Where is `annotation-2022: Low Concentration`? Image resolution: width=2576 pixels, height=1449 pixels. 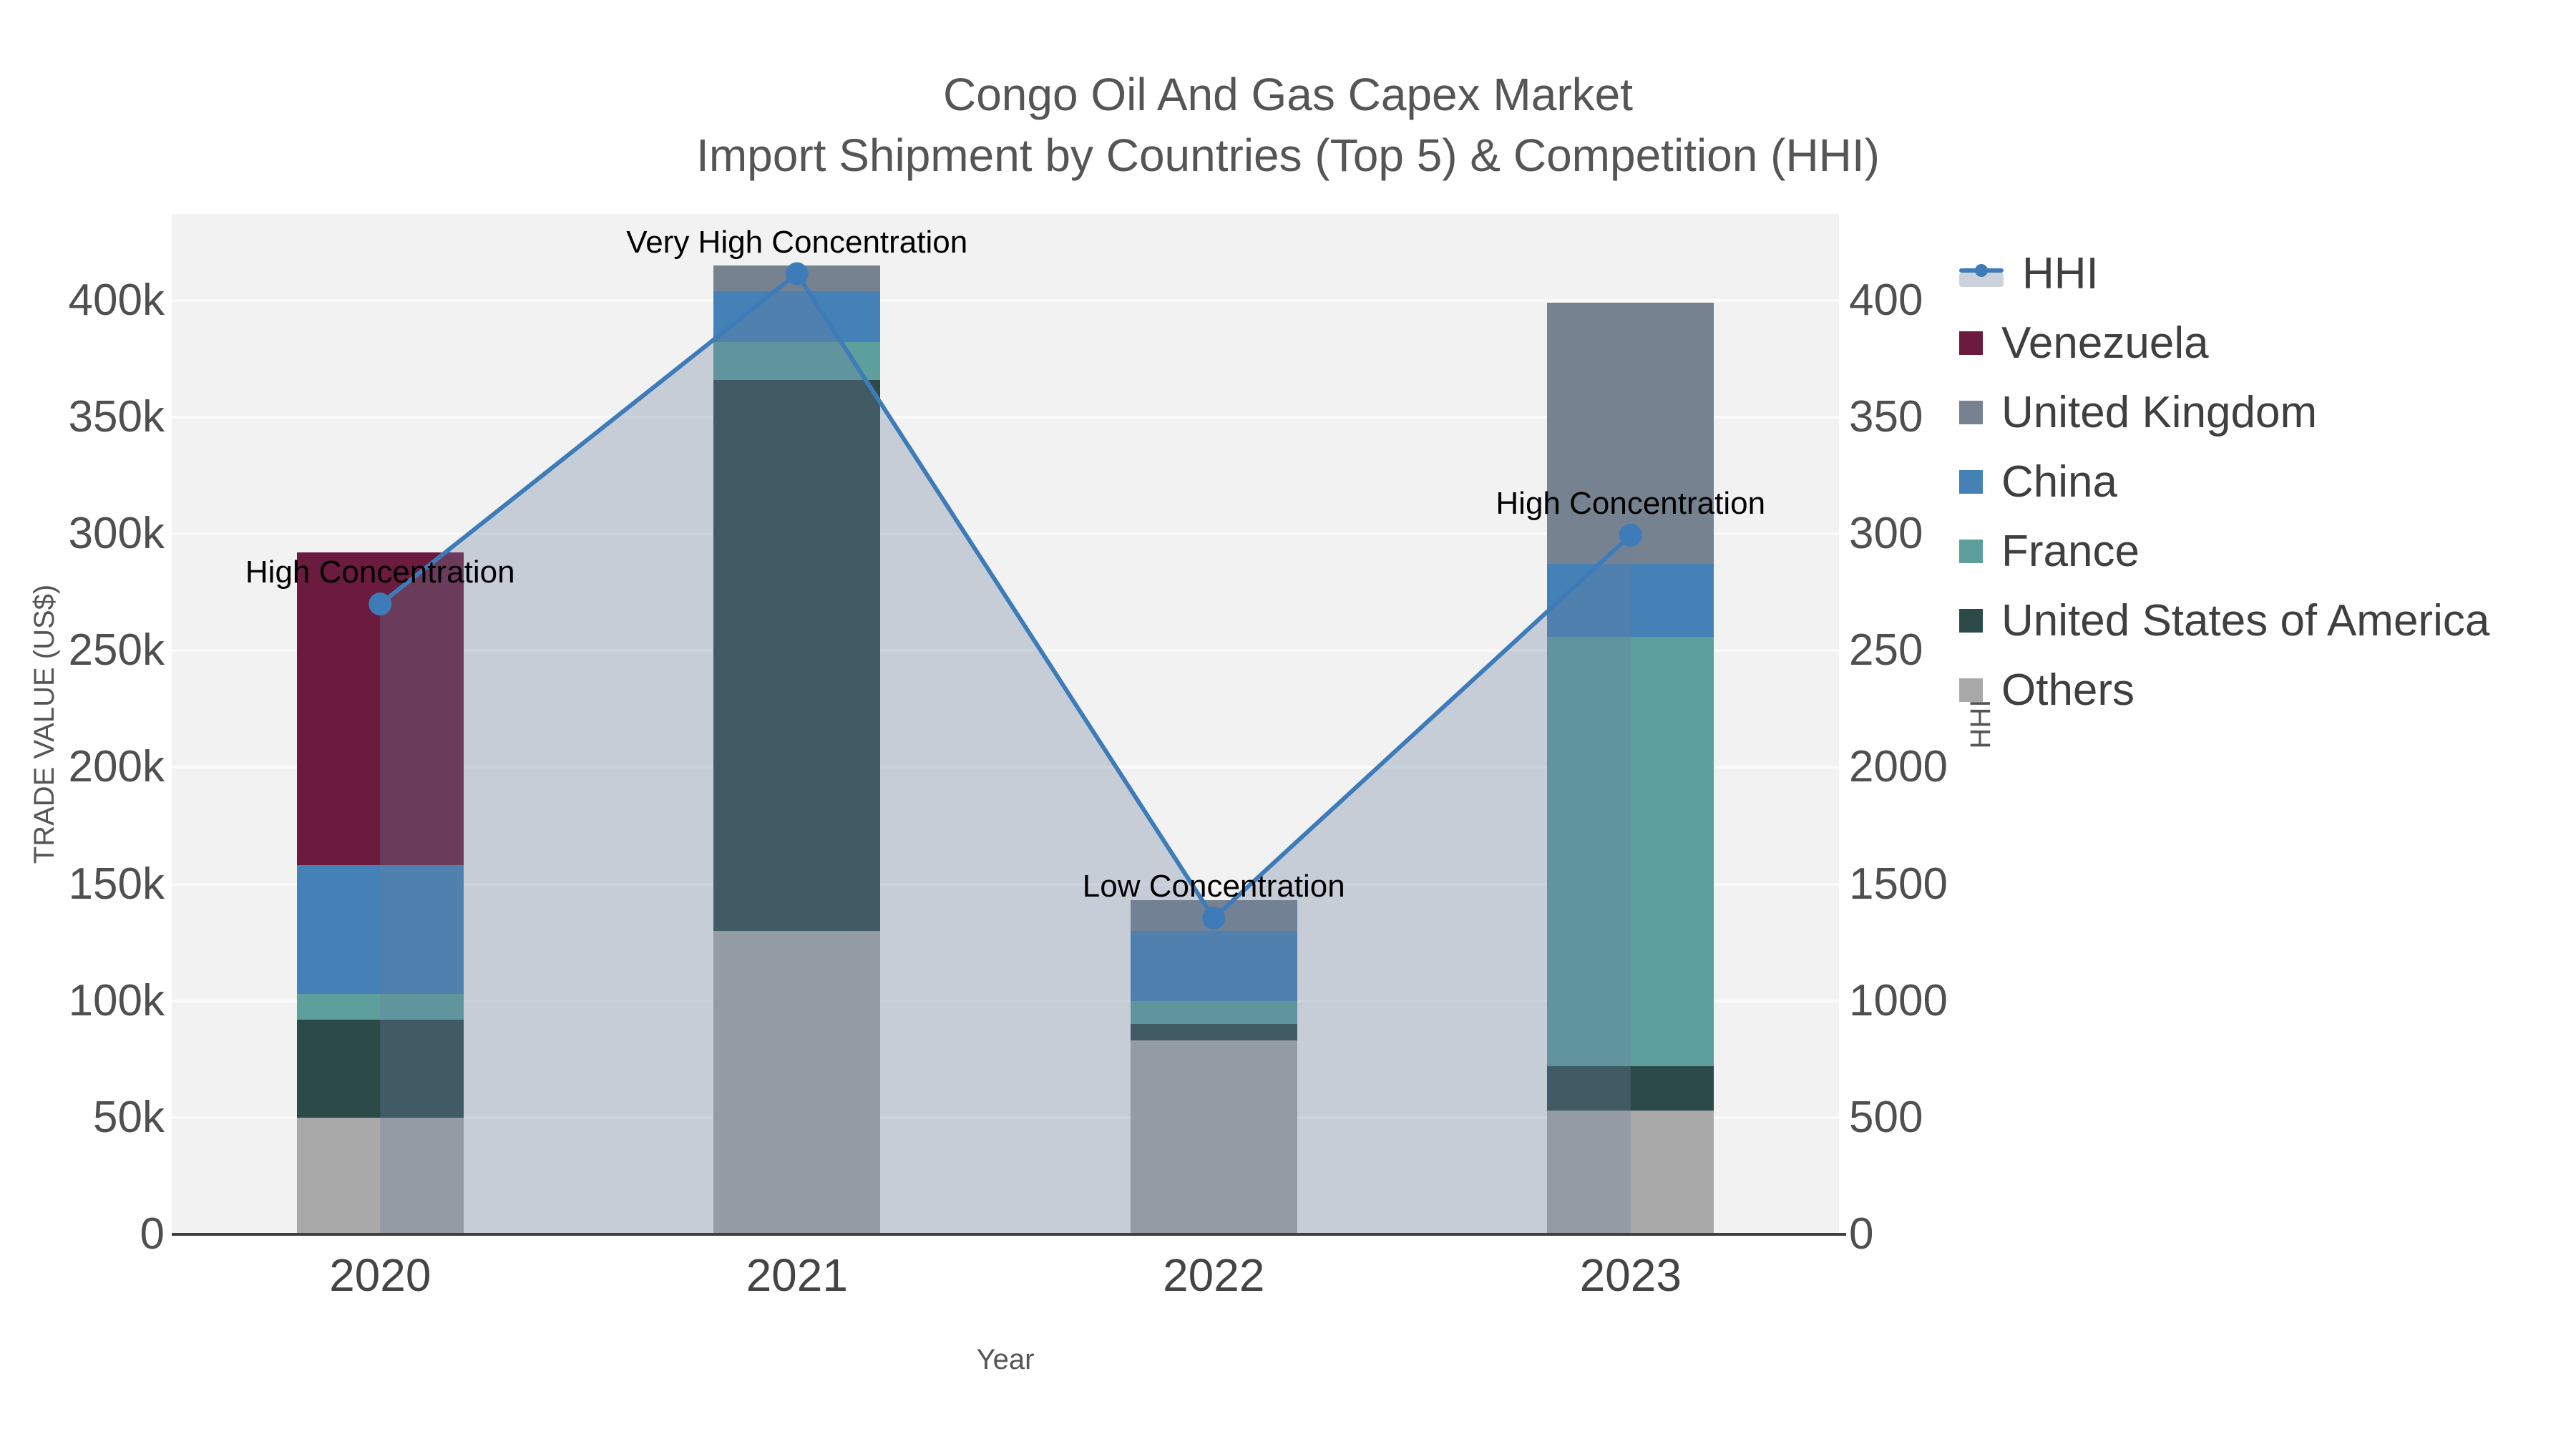 annotation-2022: Low Concentration is located at coordinates (1213, 886).